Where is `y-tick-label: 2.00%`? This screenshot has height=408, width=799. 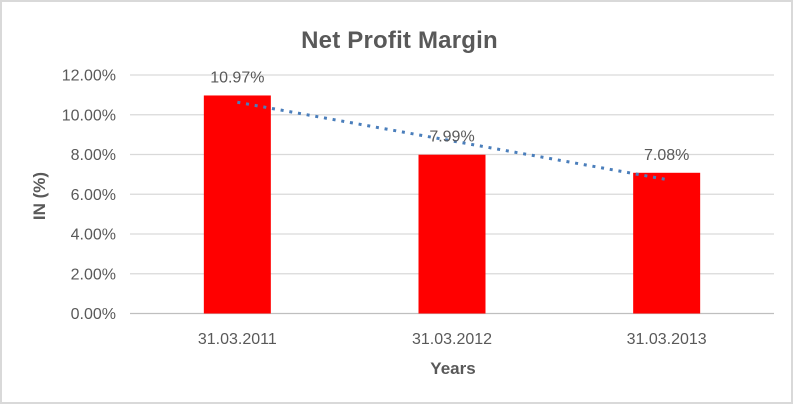
y-tick-label: 2.00% is located at coordinates (93, 274).